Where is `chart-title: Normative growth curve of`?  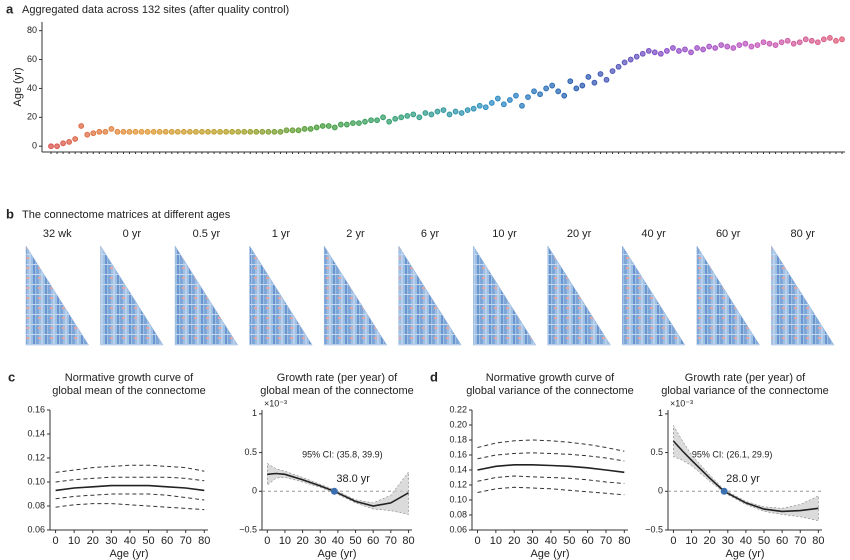 chart-title: Normative growth curve of is located at coordinates (129, 378).